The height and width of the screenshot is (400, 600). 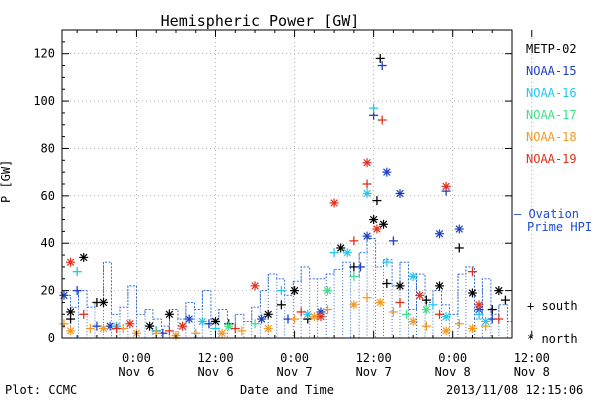 What do you see at coordinates (136, 372) in the screenshot?
I see `x-tick-date: Nov 6` at bounding box center [136, 372].